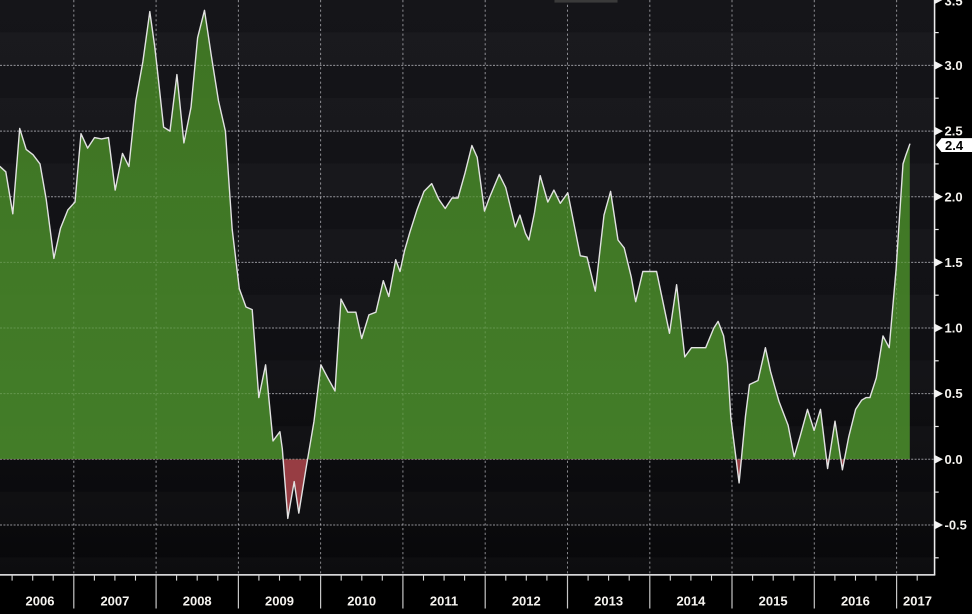  What do you see at coordinates (954, 328) in the screenshot?
I see `svg-text: 1.0` at bounding box center [954, 328].